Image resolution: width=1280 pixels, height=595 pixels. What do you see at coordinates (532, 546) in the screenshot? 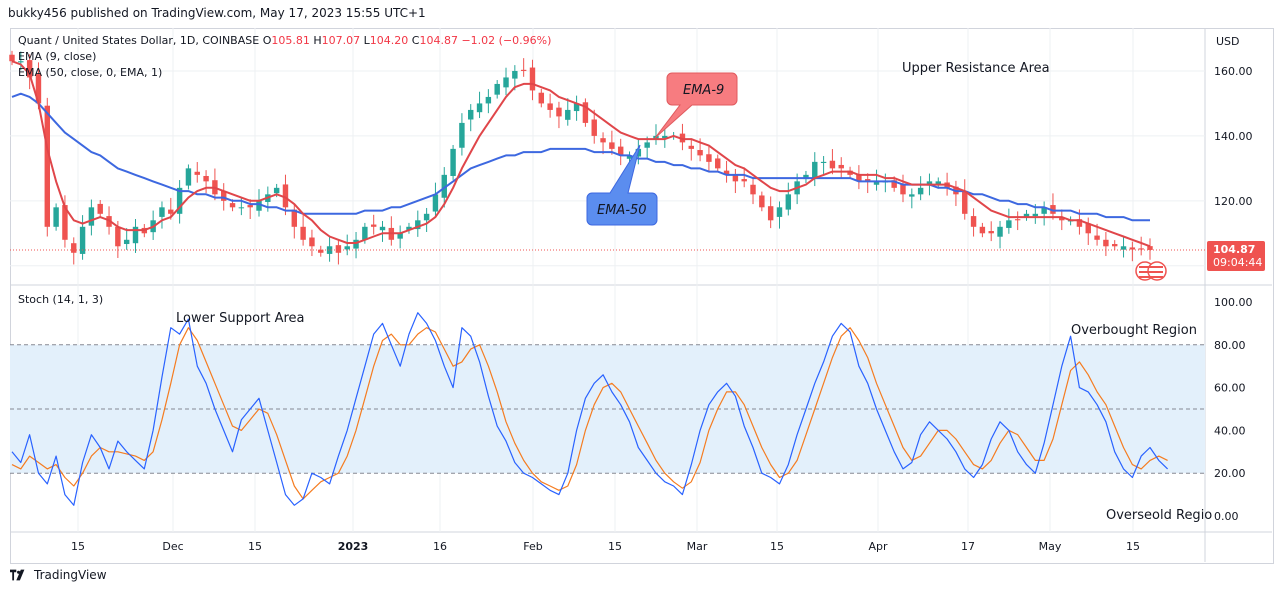
I see `time-axis-tick: Feb` at bounding box center [532, 546].